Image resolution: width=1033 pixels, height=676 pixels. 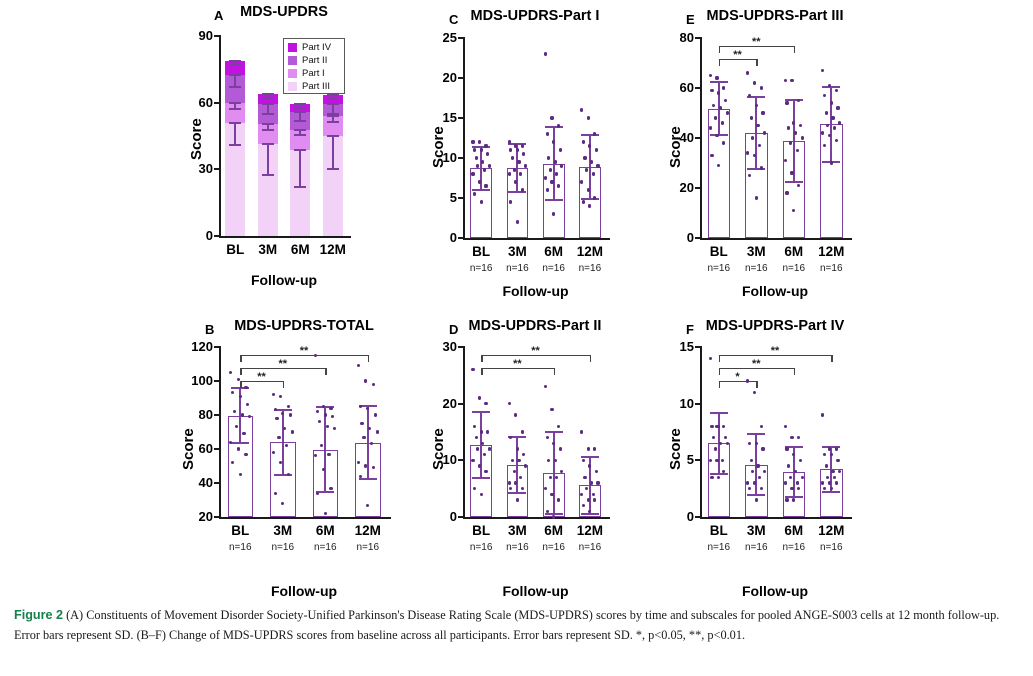 I want to click on y-tick-label: 25, so click(x=449, y=37).